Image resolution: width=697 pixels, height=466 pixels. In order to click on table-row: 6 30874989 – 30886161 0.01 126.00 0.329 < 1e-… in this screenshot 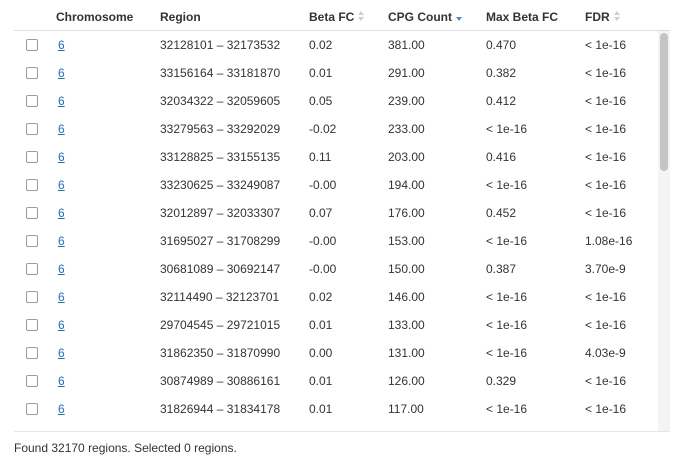, I will do `click(336, 381)`.